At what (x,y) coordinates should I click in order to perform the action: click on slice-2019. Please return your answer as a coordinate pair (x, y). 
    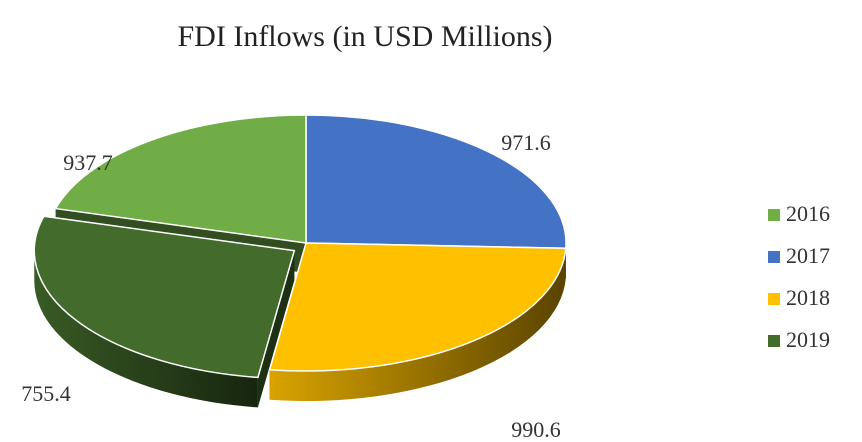
    Looking at the image, I should click on (164, 297).